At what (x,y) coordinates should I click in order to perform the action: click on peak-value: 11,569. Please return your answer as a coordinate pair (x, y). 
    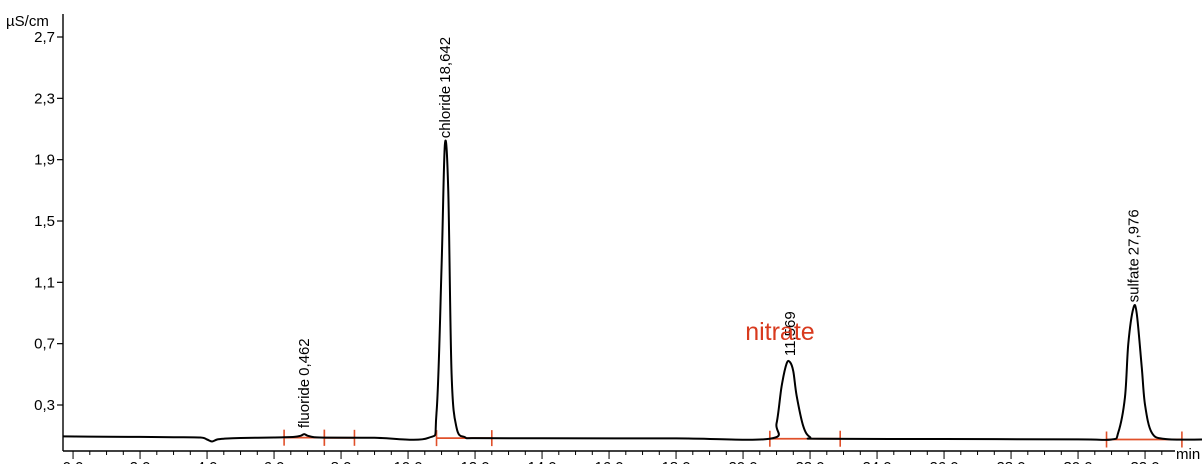
    Looking at the image, I should click on (790, 333).